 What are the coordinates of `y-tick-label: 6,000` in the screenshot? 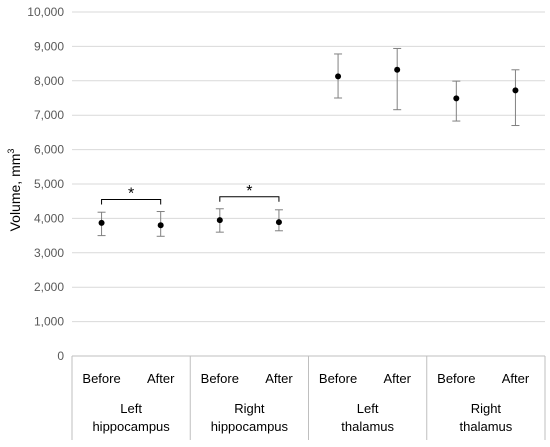 It's located at (49, 150).